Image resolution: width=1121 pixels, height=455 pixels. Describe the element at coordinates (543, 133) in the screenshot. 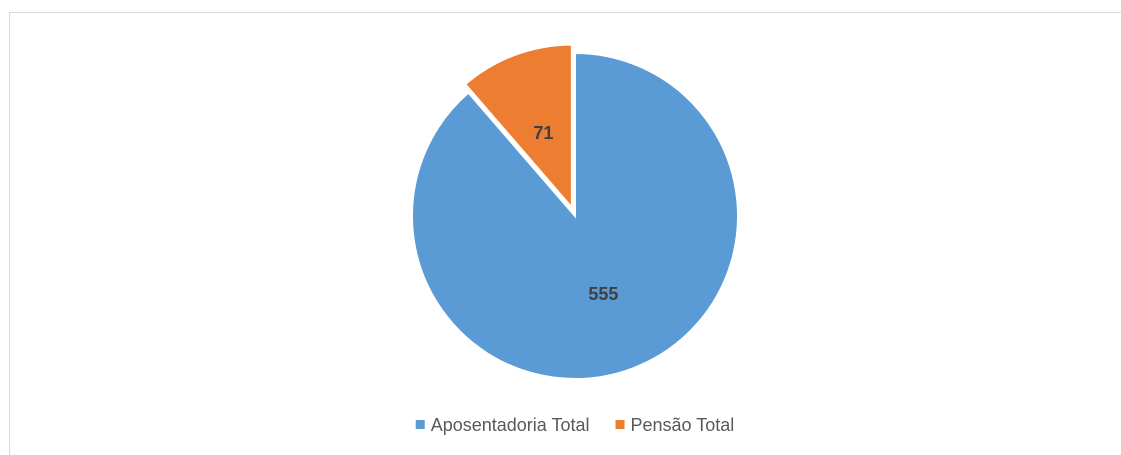

I see `data-label: 71` at that location.